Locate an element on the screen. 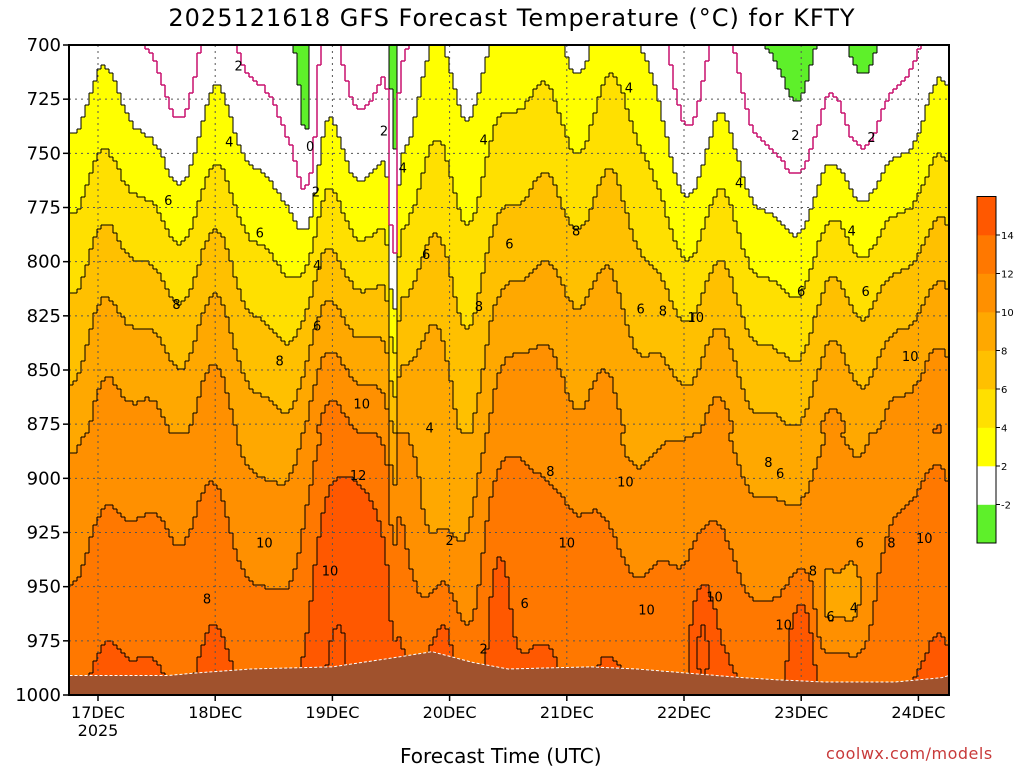  contour-label: 4 is located at coordinates (739, 184).